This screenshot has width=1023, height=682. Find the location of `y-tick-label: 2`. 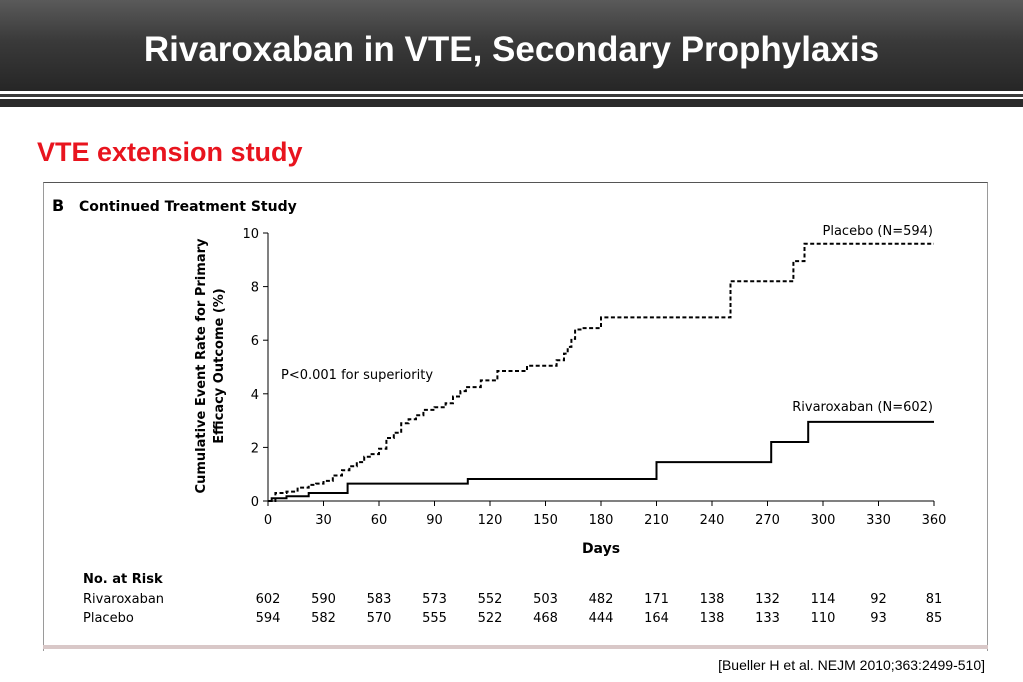

y-tick-label: 2 is located at coordinates (255, 448).